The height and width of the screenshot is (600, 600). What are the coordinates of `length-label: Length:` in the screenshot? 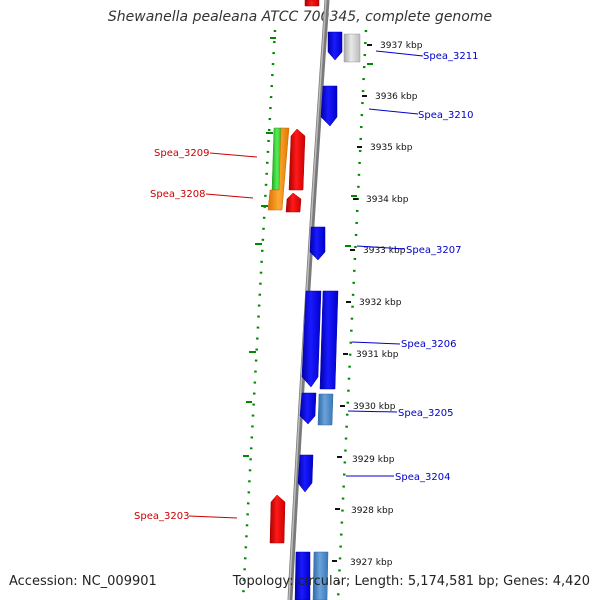 It's located at (379, 581).